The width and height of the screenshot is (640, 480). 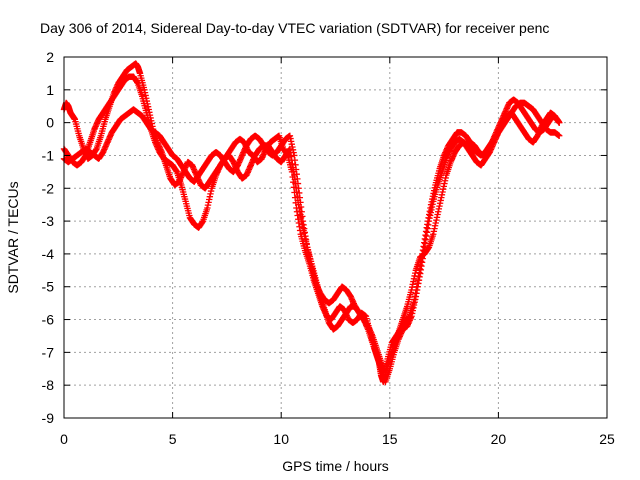 What do you see at coordinates (48, 221) in the screenshot?
I see `y-tick-label: -3` at bounding box center [48, 221].